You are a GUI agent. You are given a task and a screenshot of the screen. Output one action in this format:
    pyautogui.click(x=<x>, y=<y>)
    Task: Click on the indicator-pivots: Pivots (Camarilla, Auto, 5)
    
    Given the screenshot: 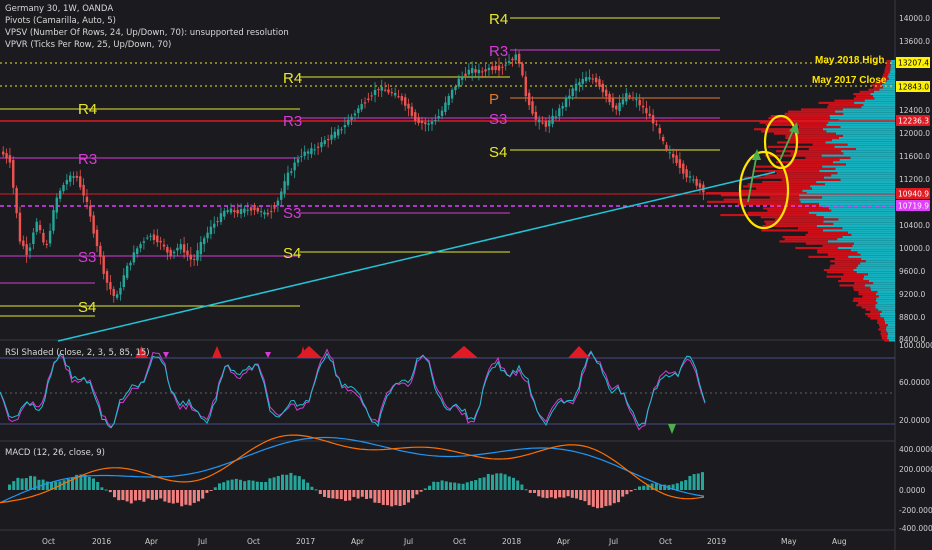 What is the action you would take?
    pyautogui.click(x=60, y=21)
    